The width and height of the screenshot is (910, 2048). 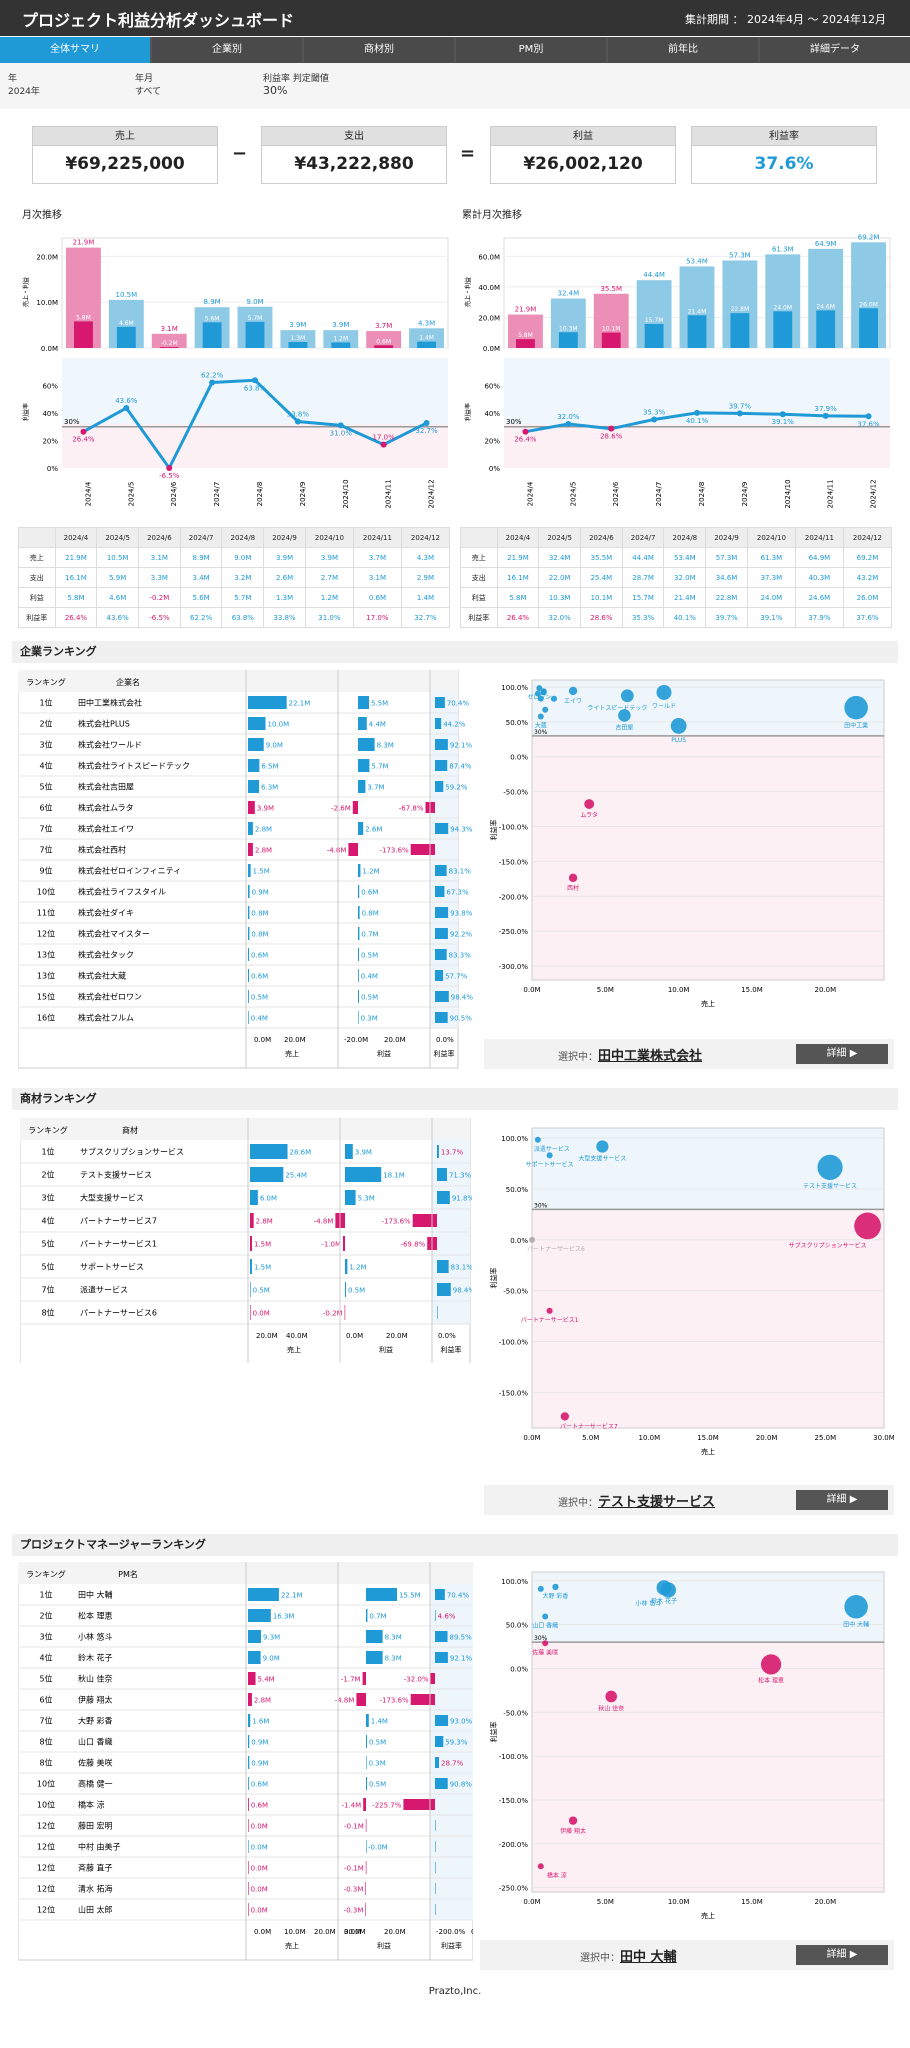 I want to click on scatter-point-label: 吉田屋, so click(x=624, y=728).